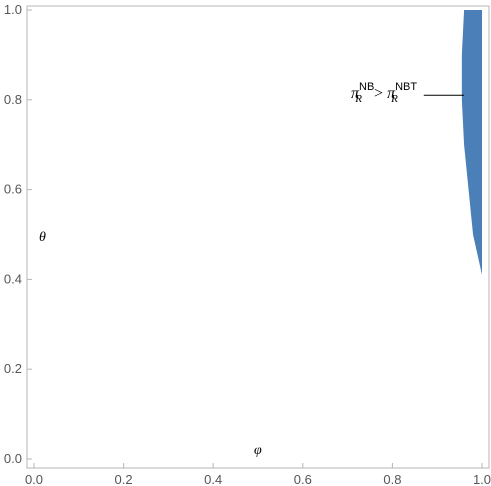  I want to click on y-tick-label: 0.0, so click(13, 458).